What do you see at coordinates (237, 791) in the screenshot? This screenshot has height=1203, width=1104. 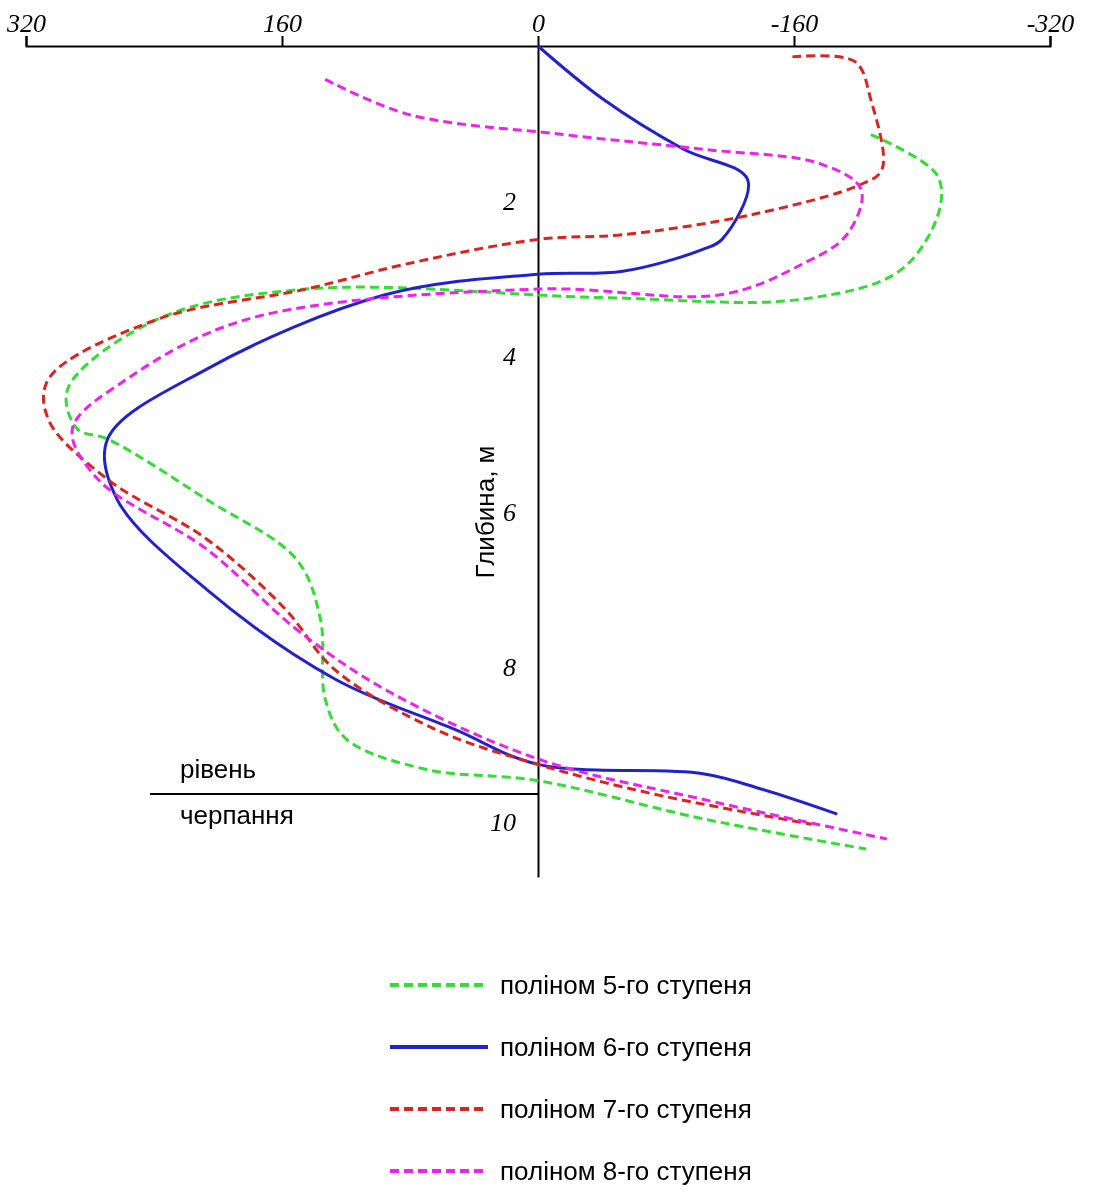 I see `ref-line-label: рівень черпання` at bounding box center [237, 791].